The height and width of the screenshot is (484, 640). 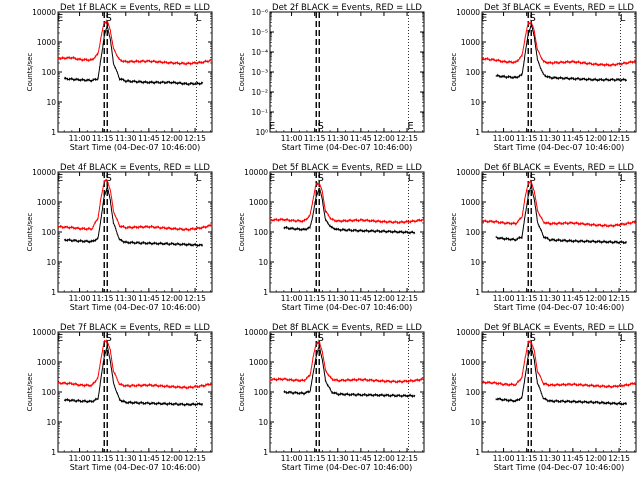 What do you see at coordinates (135, 8) in the screenshot?
I see `panel-title: Det 1f BLACK = Events, RED = LLD` at bounding box center [135, 8].